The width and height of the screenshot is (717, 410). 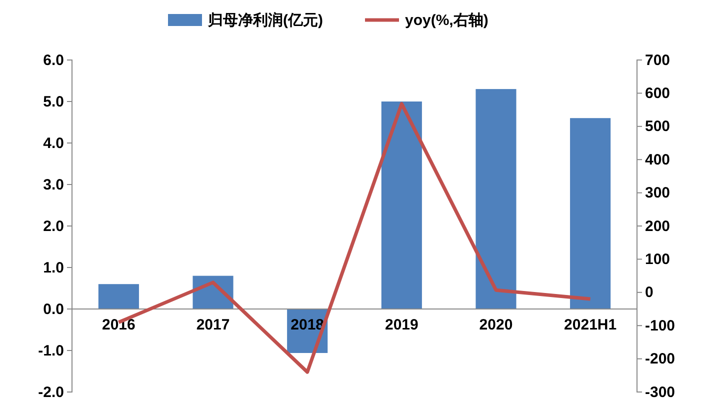 What do you see at coordinates (657, 127) in the screenshot?
I see `y2-tick-label: 500` at bounding box center [657, 127].